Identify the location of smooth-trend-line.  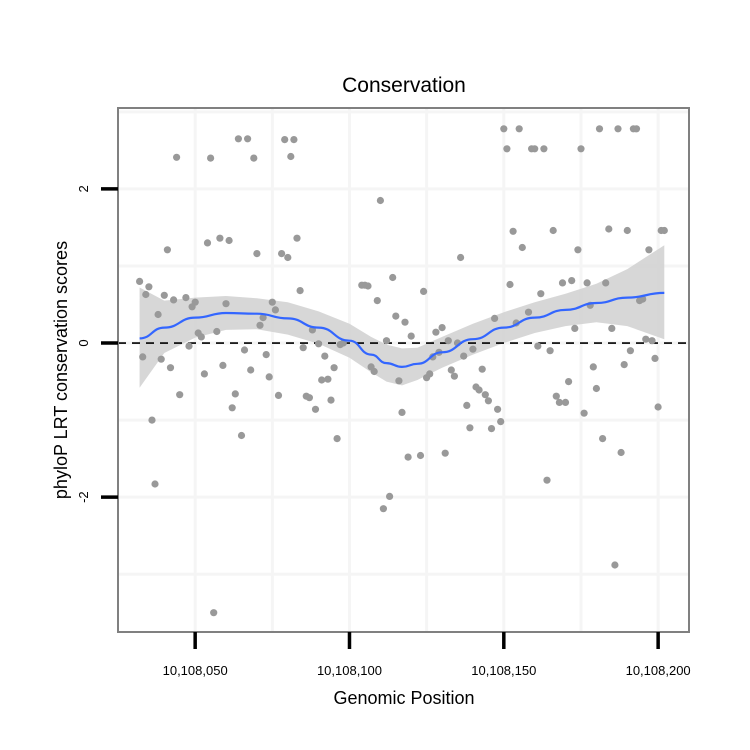
(402, 330).